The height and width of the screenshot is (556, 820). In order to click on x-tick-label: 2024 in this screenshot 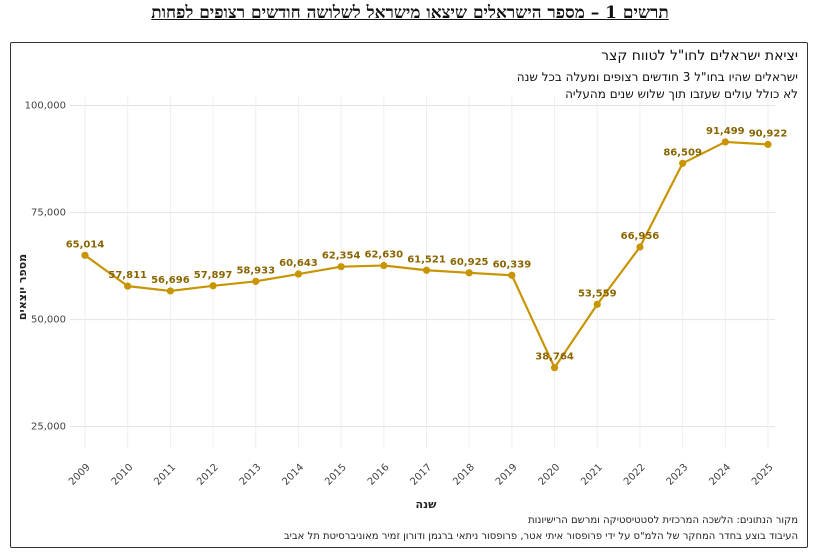, I will do `click(720, 475)`.